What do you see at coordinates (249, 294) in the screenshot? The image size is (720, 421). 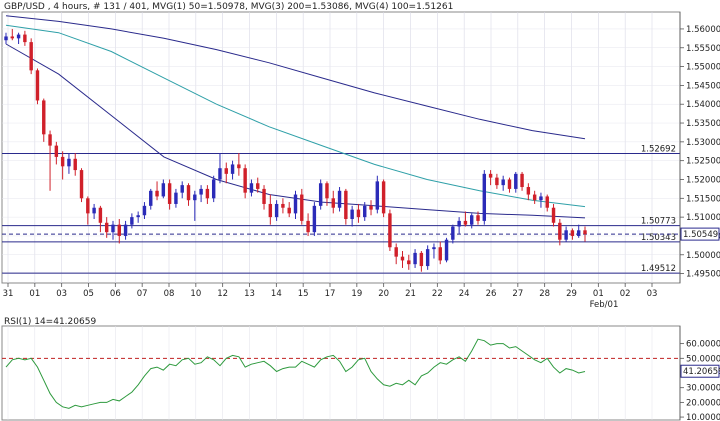 I see `x-tick-label: 13` at bounding box center [249, 294].